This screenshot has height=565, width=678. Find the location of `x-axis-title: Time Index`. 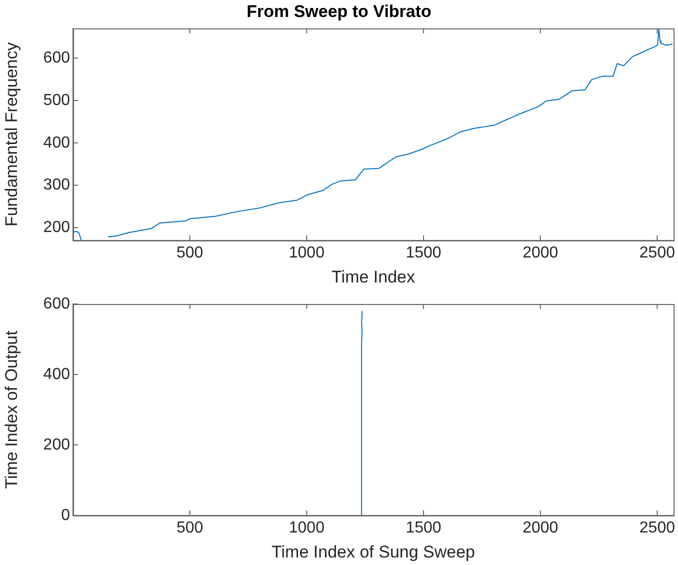

x-axis-title: Time Index is located at coordinates (374, 276).